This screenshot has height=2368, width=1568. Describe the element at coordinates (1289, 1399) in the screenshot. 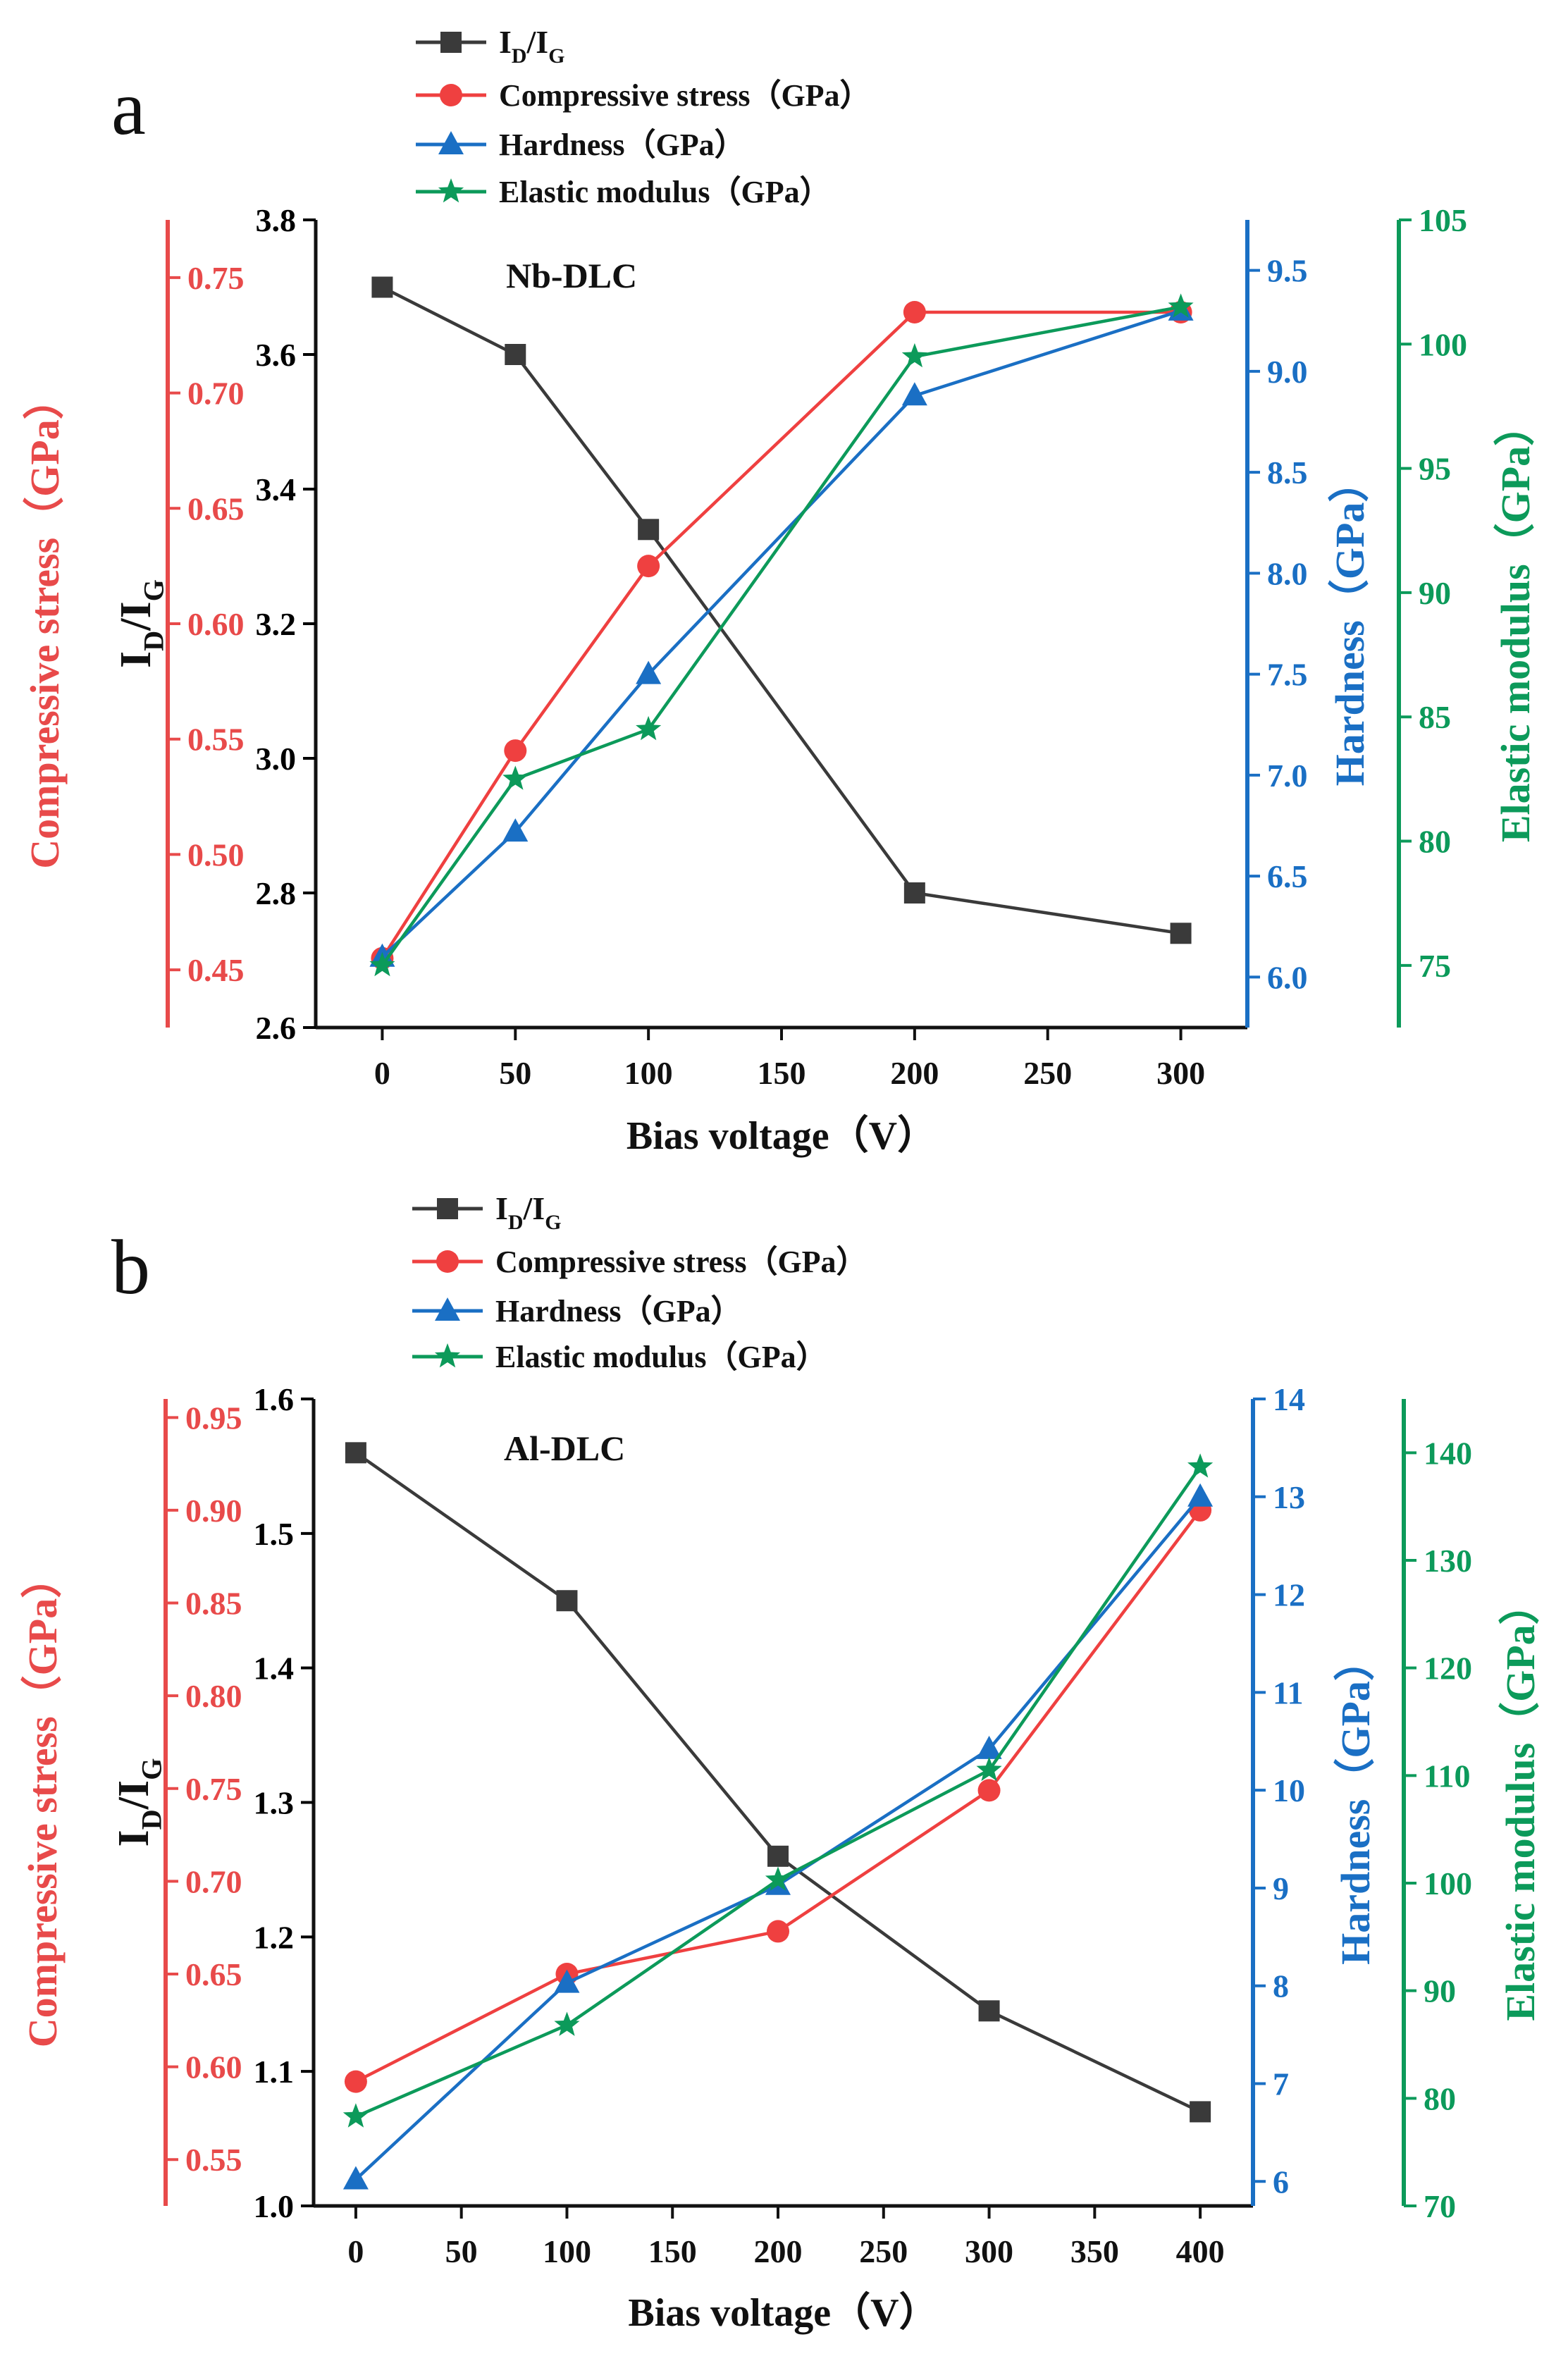

I see `right_inner-tick-label: 14` at that location.